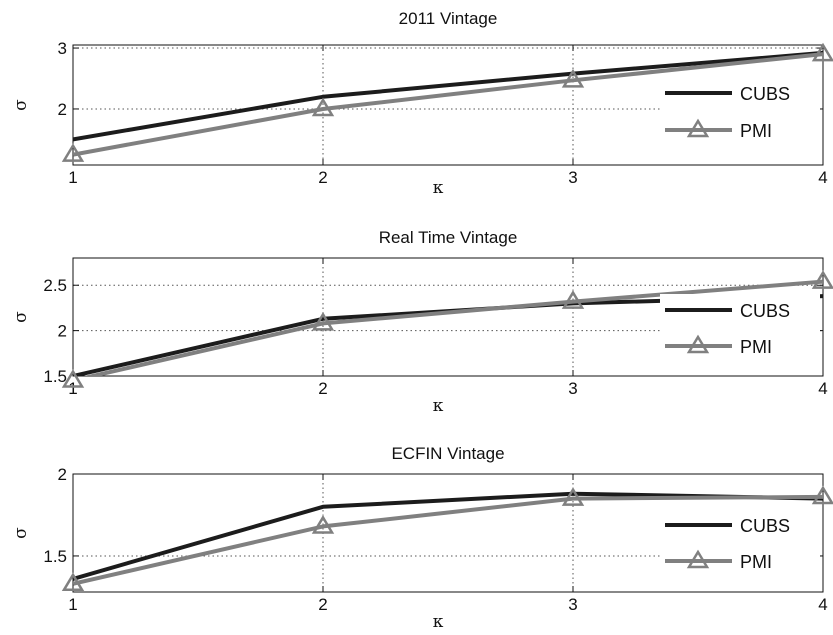 This screenshot has width=833, height=635. Describe the element at coordinates (448, 18) in the screenshot. I see `chart-title: 2011 Vintage` at that location.